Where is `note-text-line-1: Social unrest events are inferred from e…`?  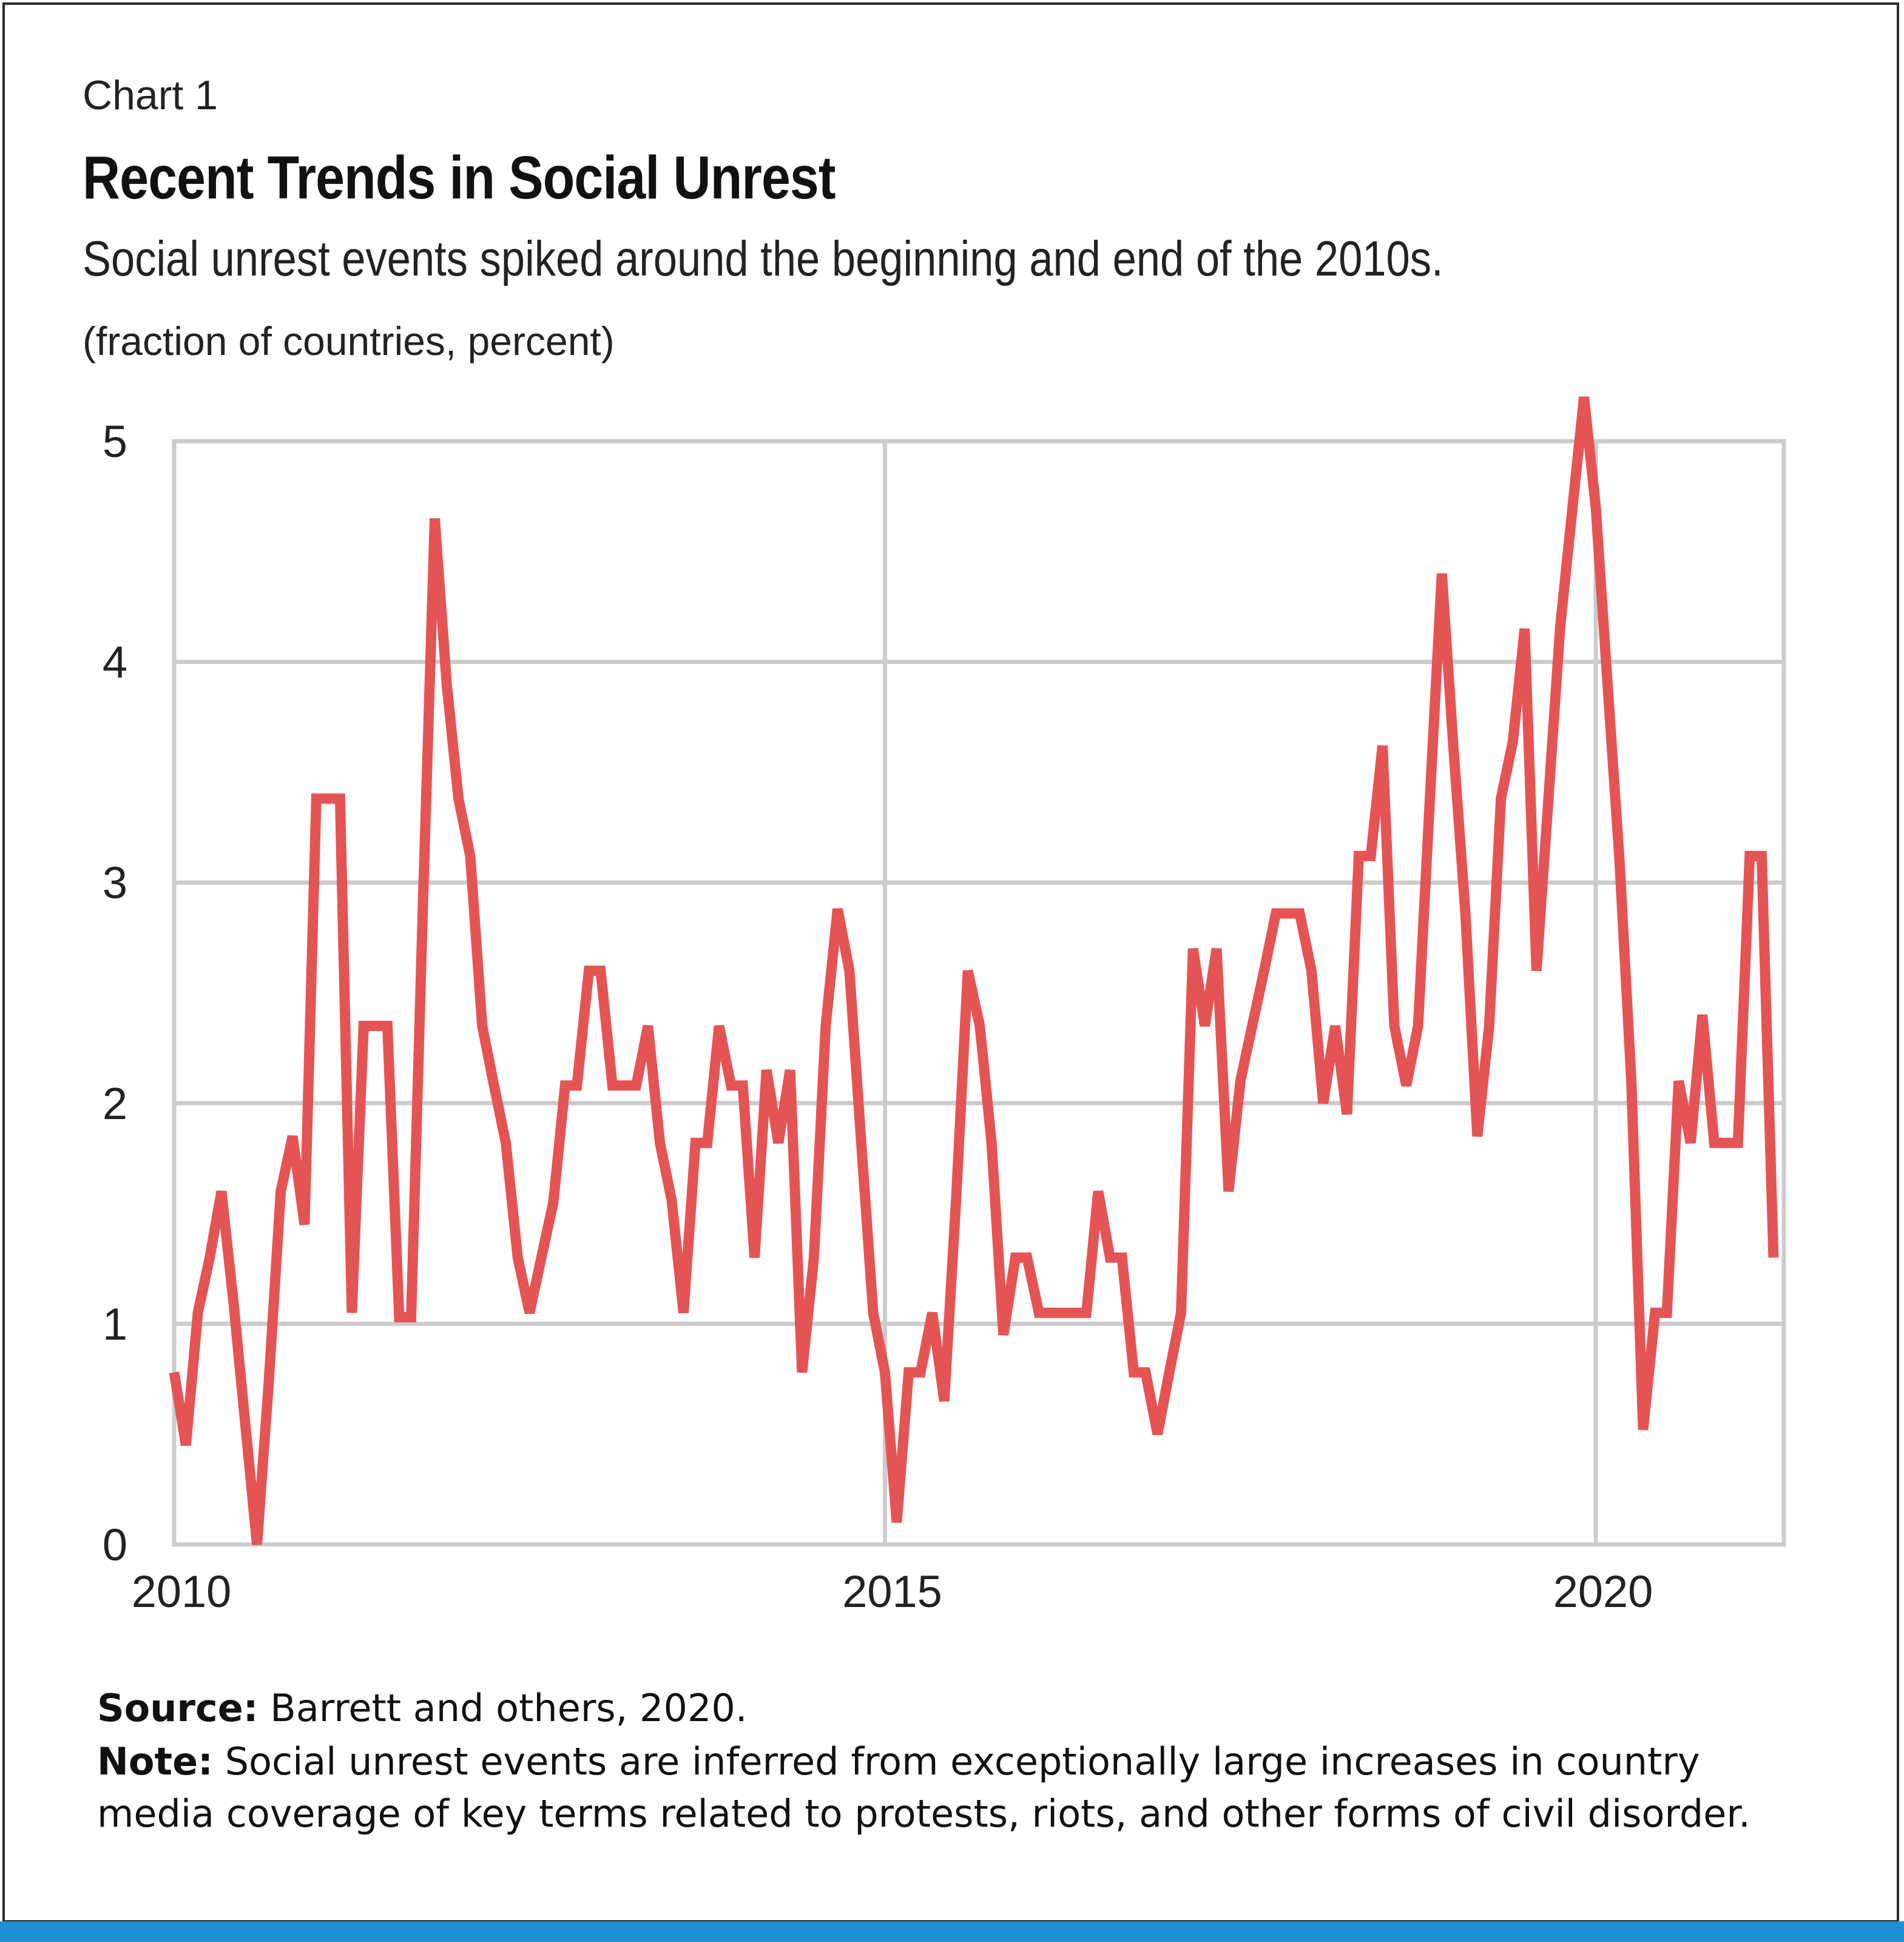
note-text-line-1: Social unrest events are inferred from e… is located at coordinates (962, 1761).